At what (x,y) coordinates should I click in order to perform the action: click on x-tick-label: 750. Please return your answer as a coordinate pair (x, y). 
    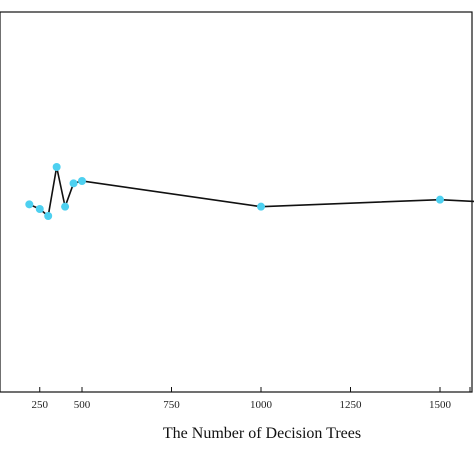
    Looking at the image, I should click on (171, 405).